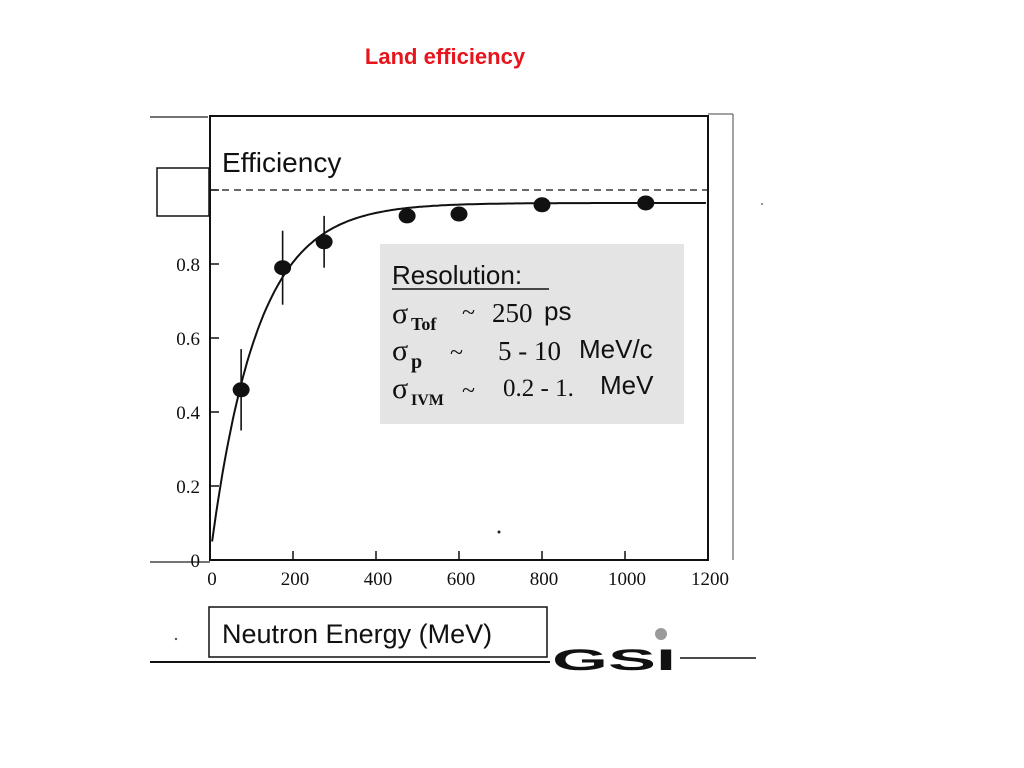  Describe the element at coordinates (557, 311) in the screenshot. I see `resolution-unit: ps` at that location.